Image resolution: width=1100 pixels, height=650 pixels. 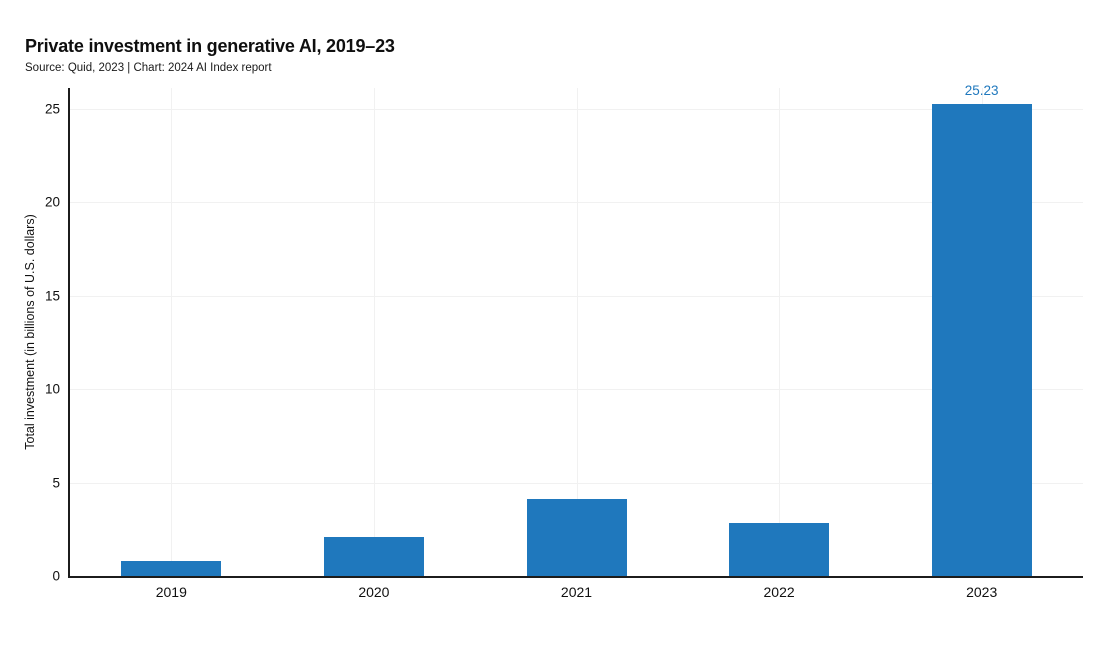 What do you see at coordinates (52, 202) in the screenshot?
I see `y-tick-label: 20` at bounding box center [52, 202].